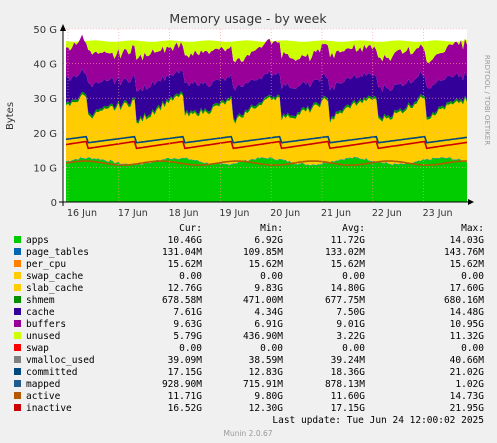  Describe the element at coordinates (472, 348) in the screenshot. I see `legend-value-max: 0.00` at that location.